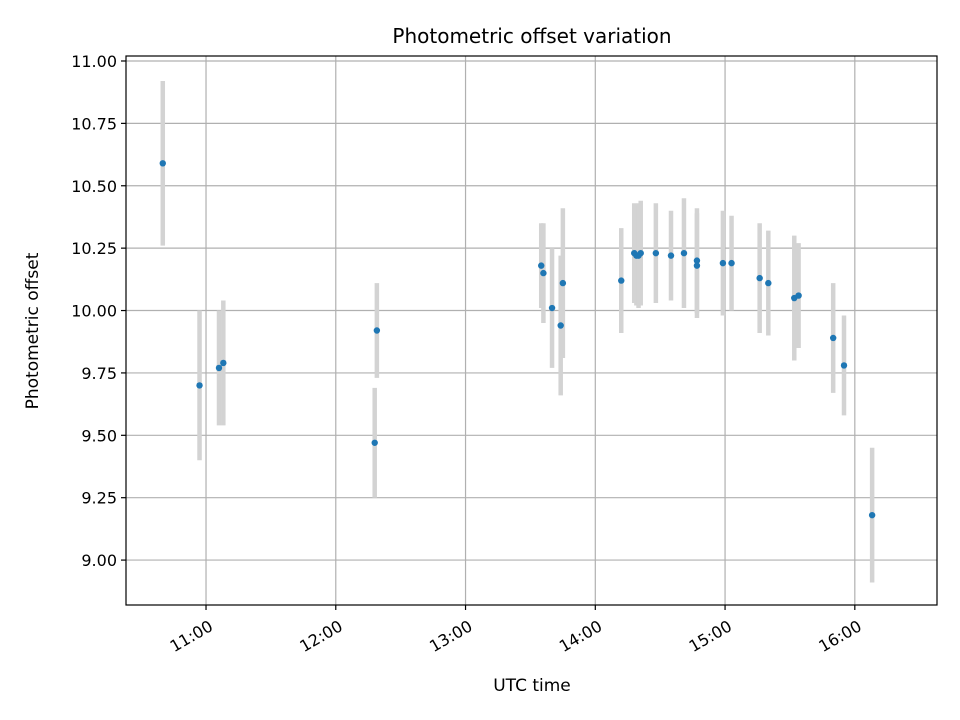 This screenshot has height=720, width=960. I want to click on y-tick-label: 10.00, so click(94, 311).